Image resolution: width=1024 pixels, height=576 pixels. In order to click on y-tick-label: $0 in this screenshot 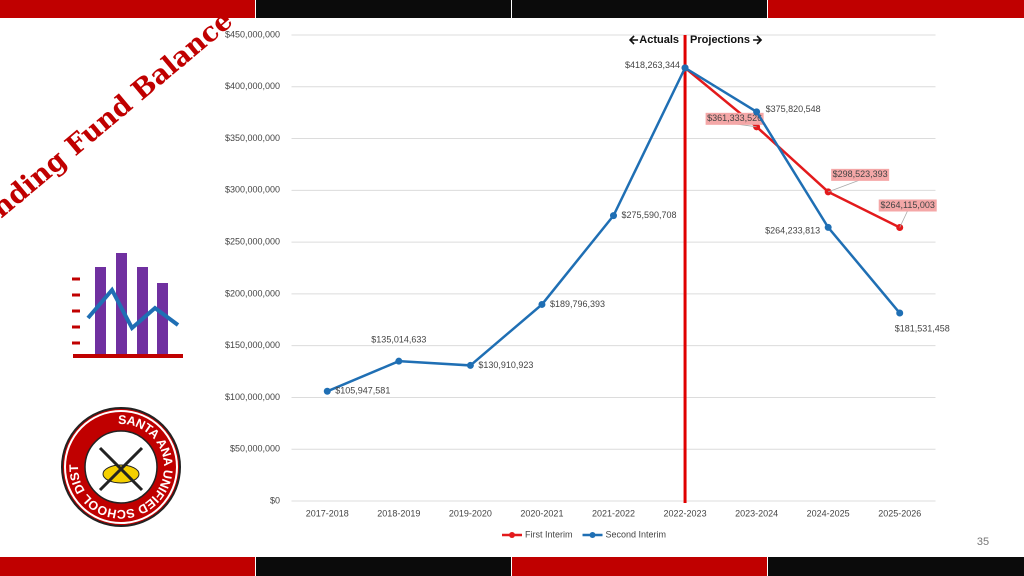, I will do `click(275, 500)`.